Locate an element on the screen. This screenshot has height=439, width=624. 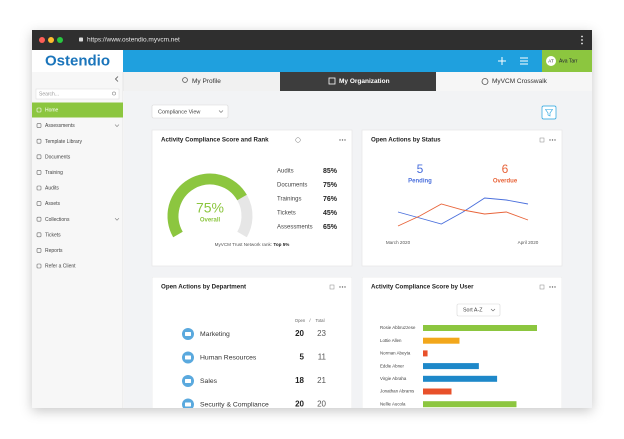
maximize-dot is located at coordinates (60, 40).